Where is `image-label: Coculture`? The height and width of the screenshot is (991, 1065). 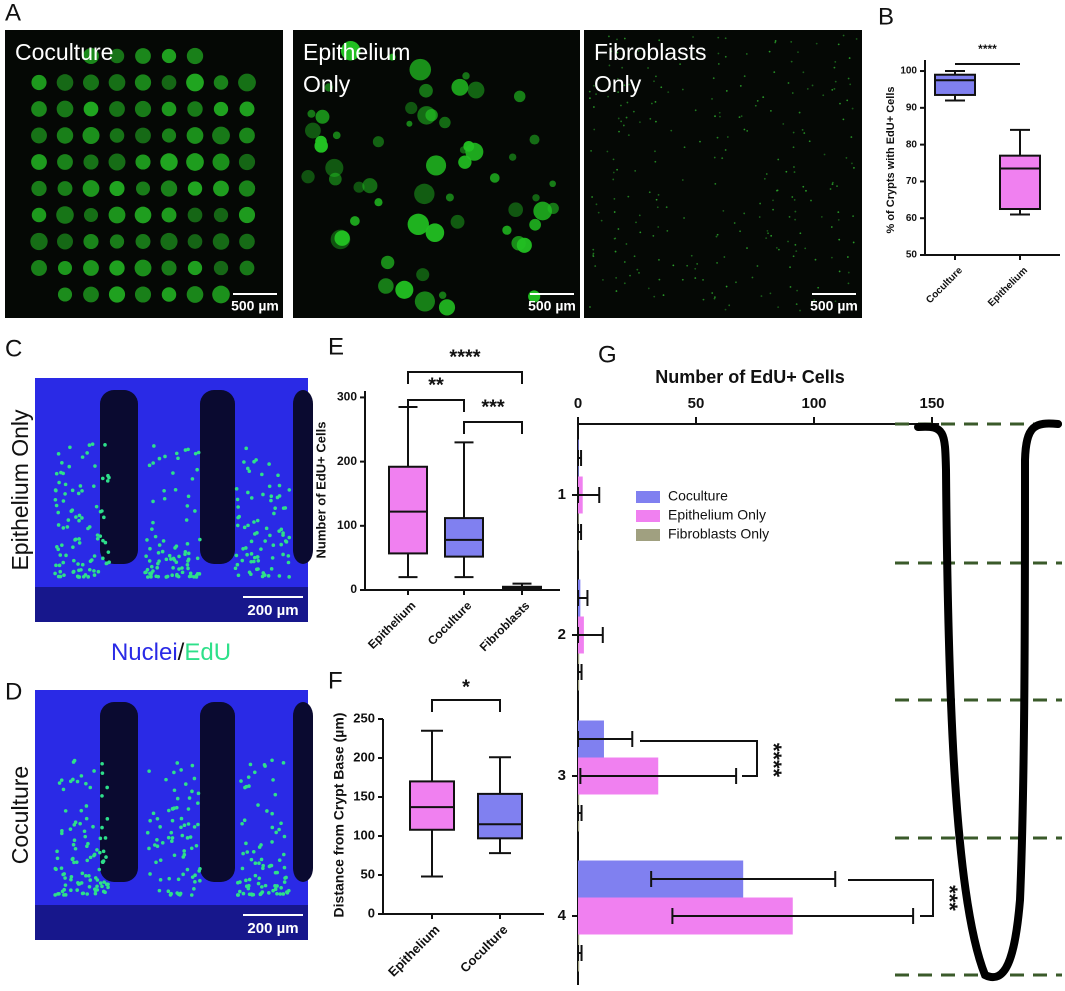 image-label: Coculture is located at coordinates (64, 52).